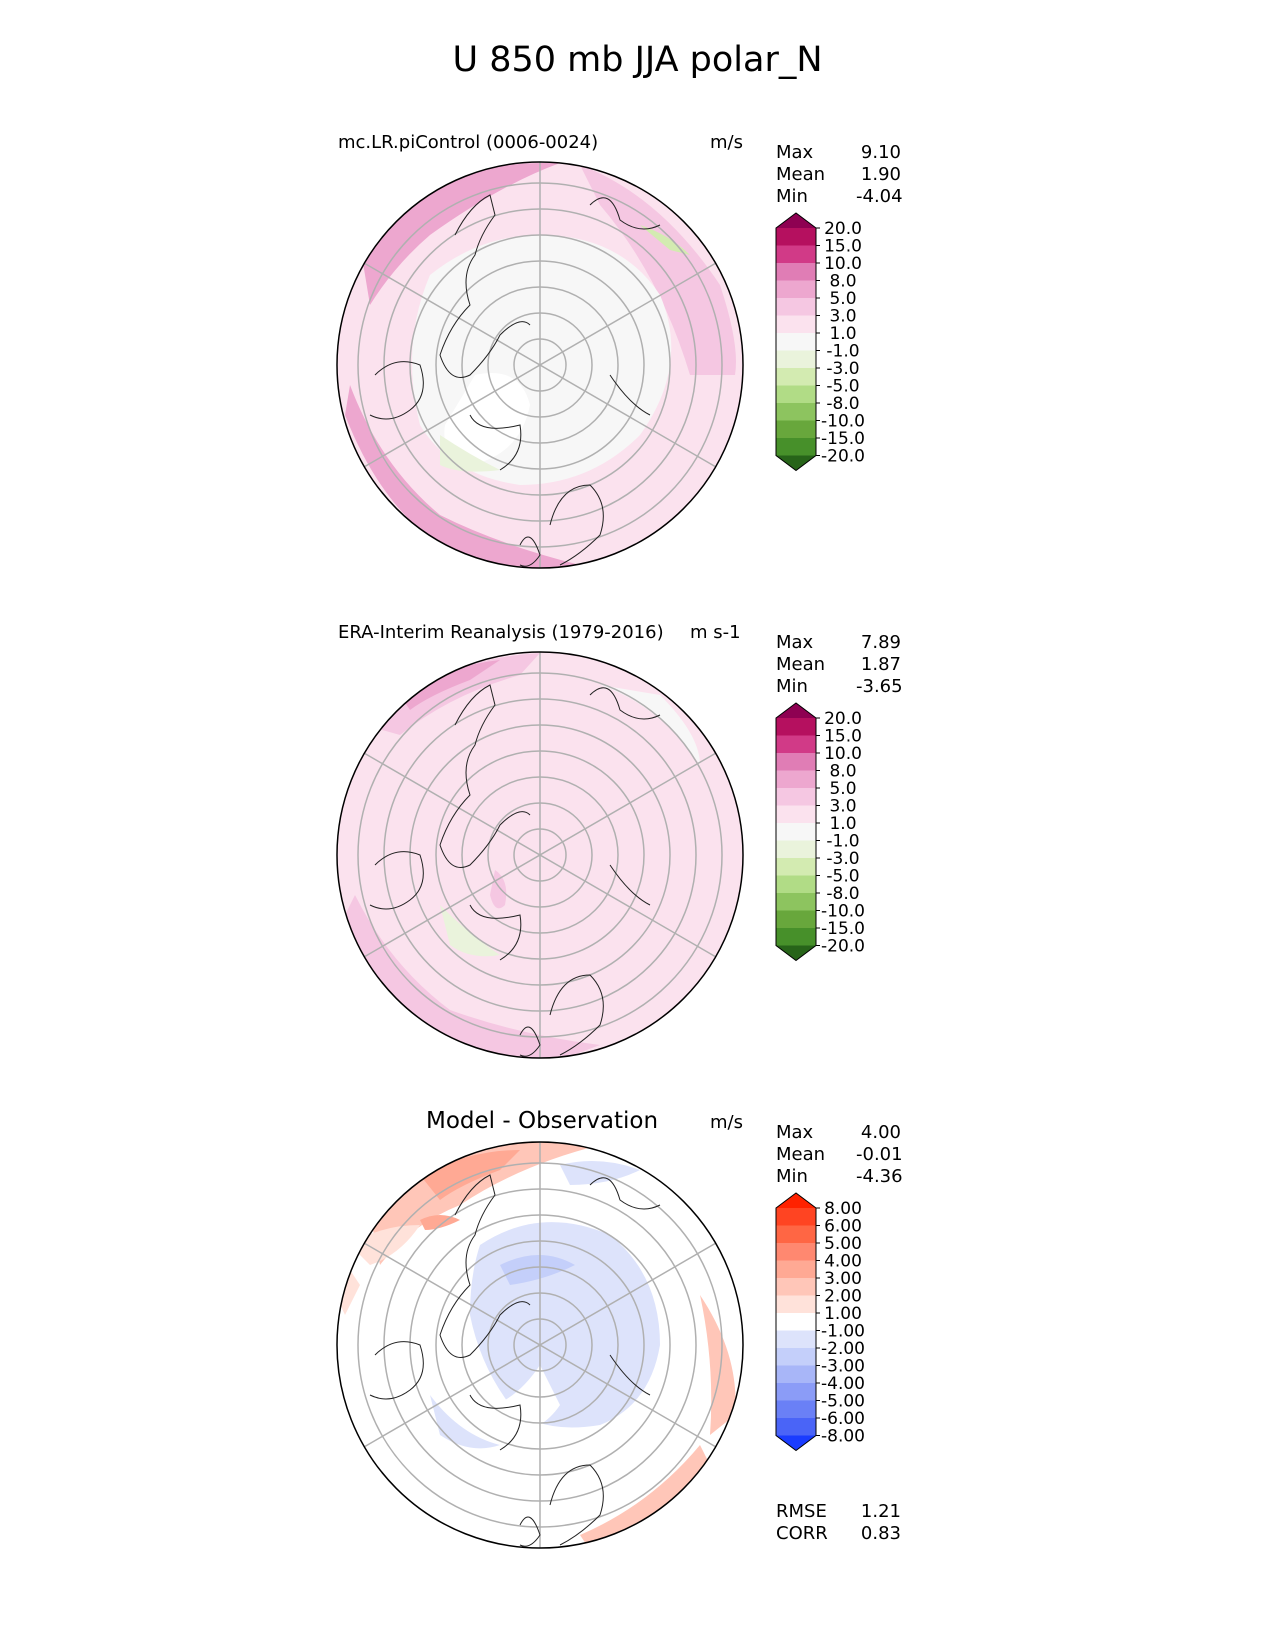  I want to click on panel-title: mc.LR.piControl (0006-0024), so click(468, 142).